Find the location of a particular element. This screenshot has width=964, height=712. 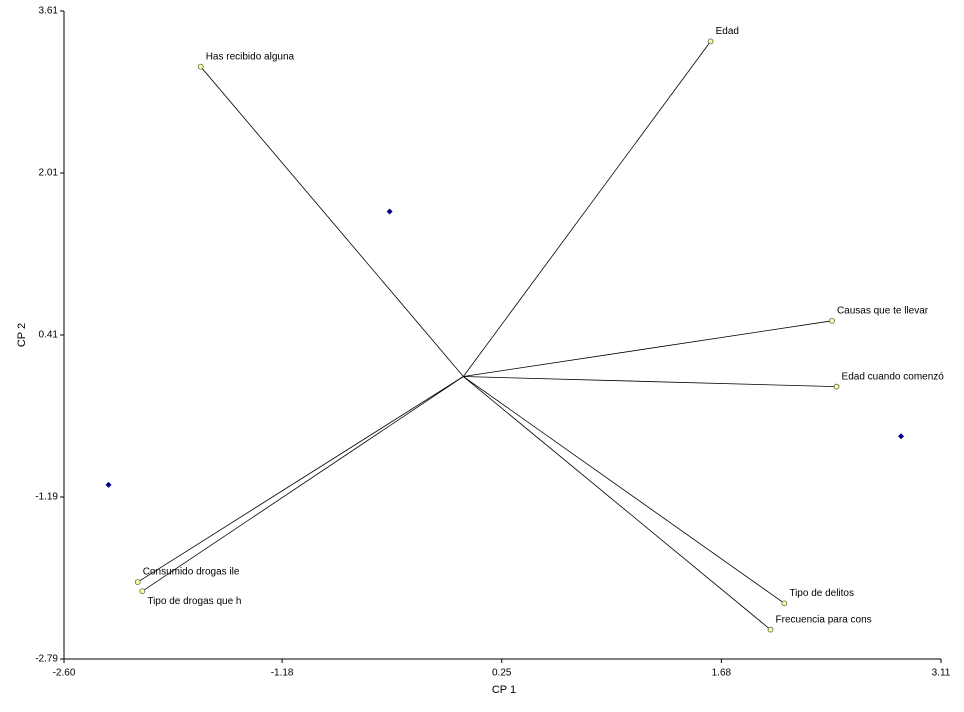

y-tick-label: -1.19 is located at coordinates (46, 497).